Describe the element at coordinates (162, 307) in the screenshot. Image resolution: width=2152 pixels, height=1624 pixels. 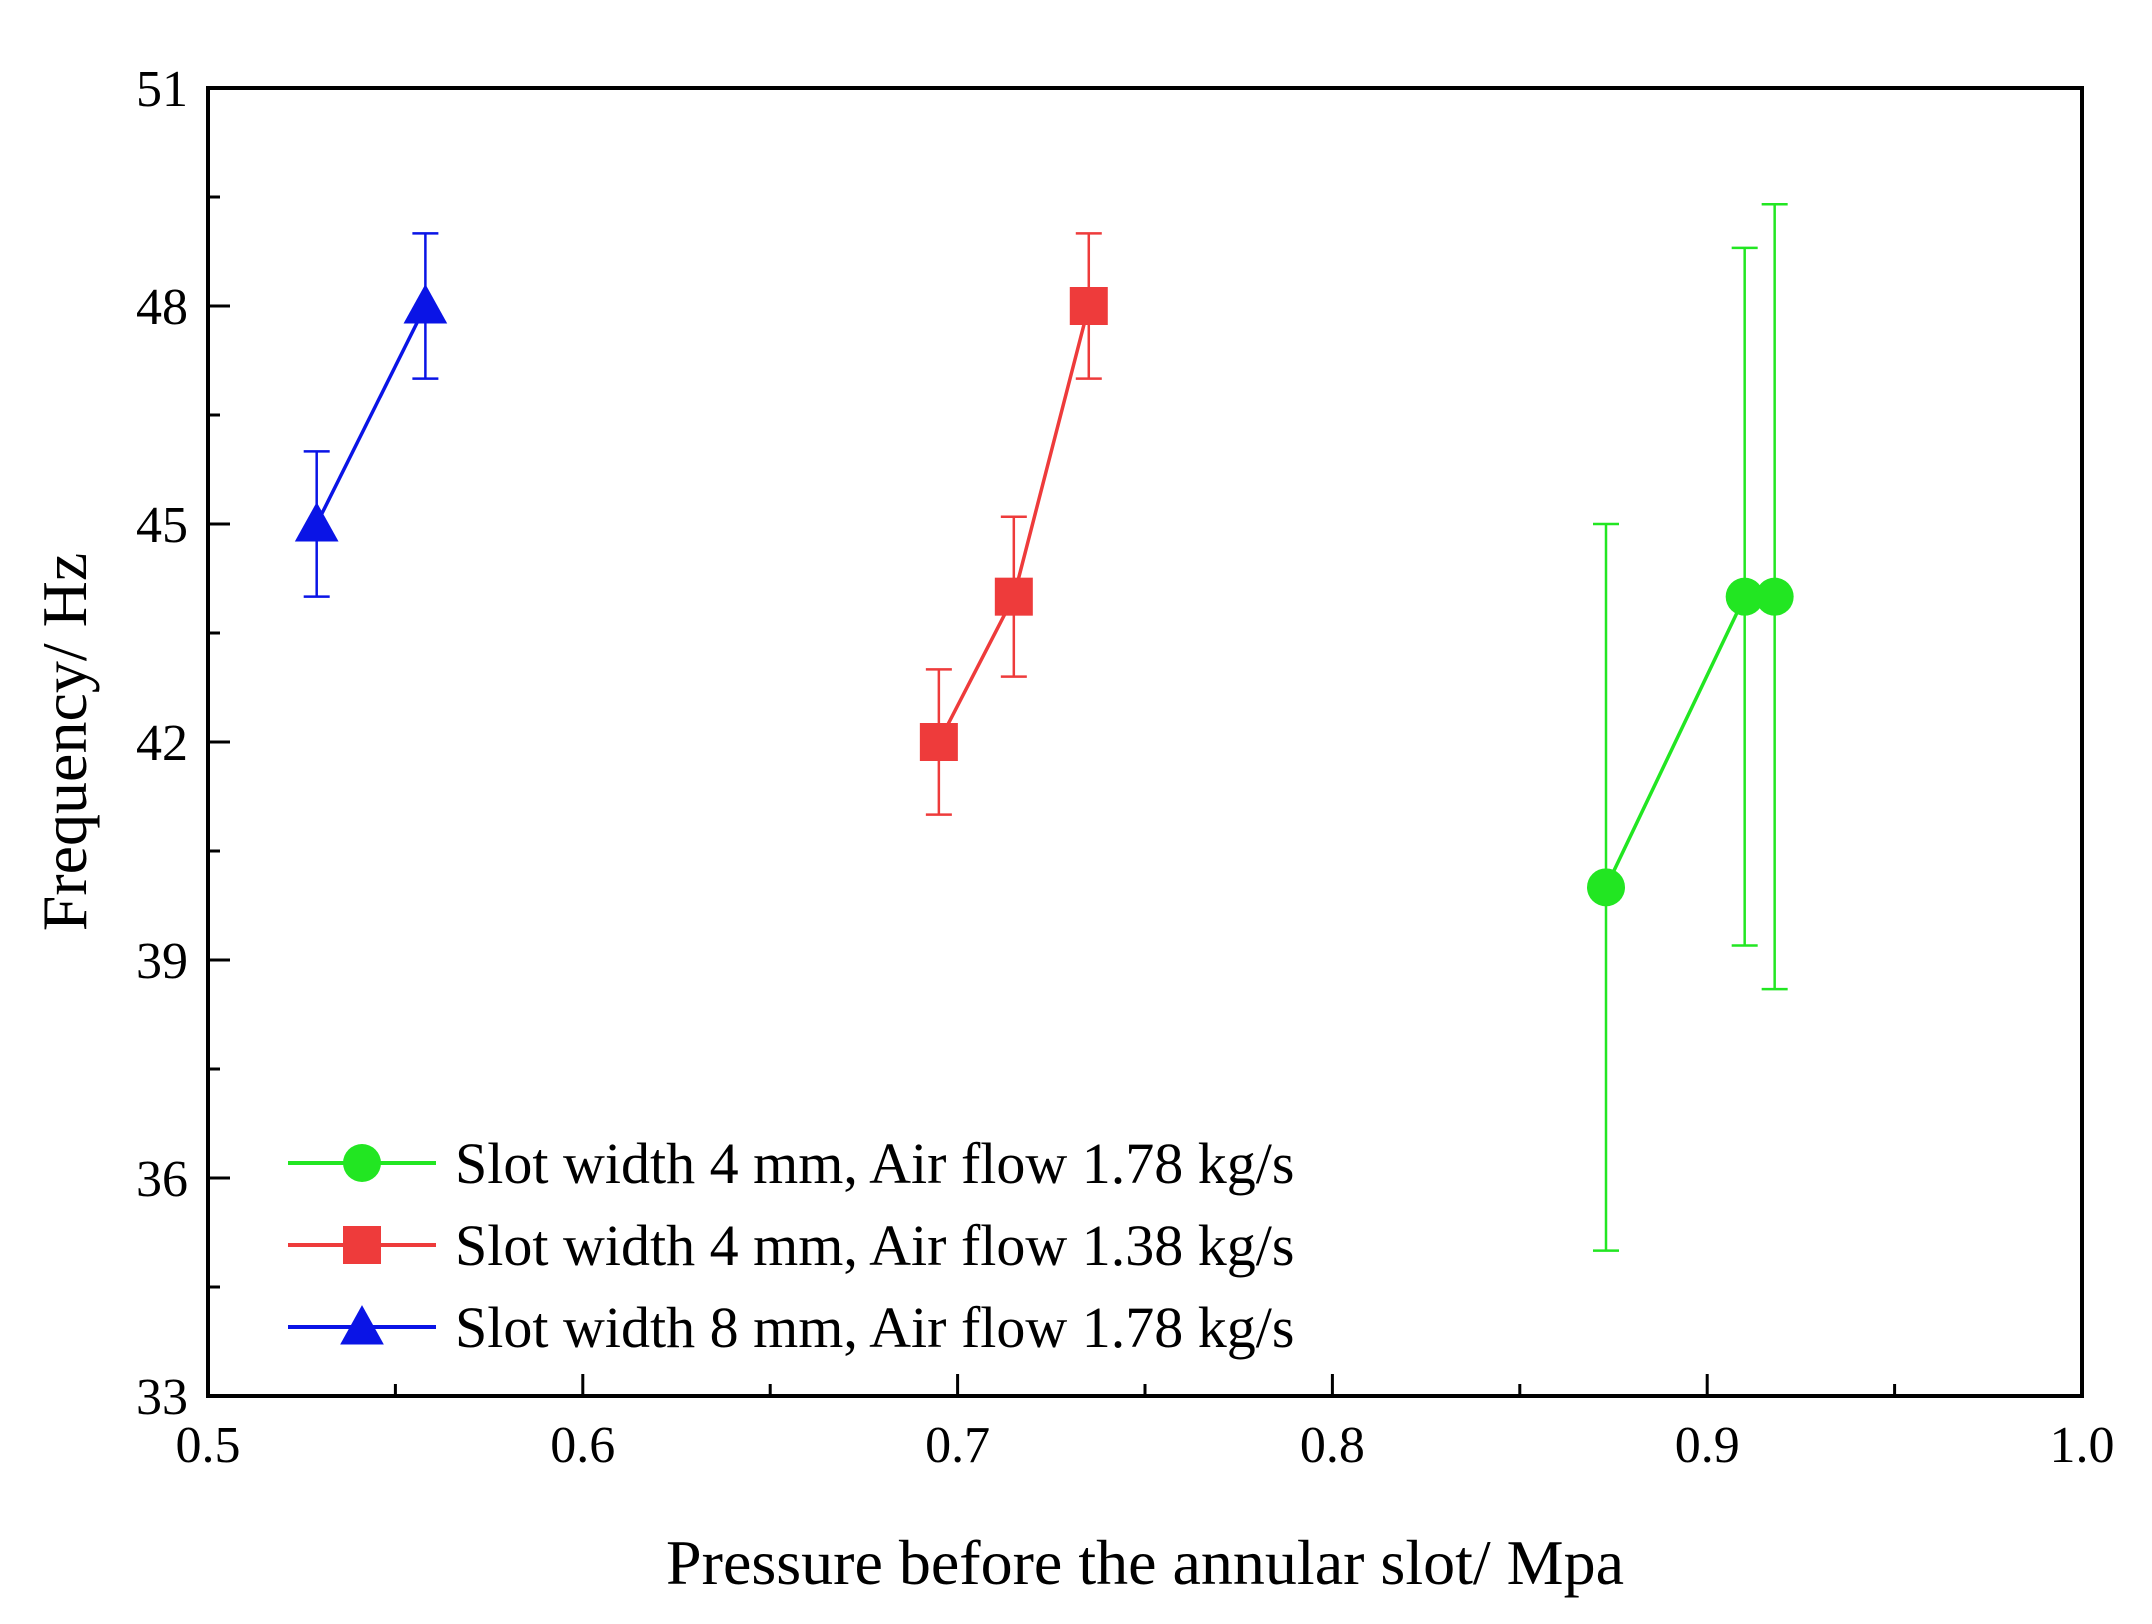
I see `y-tick-label: 48` at that location.